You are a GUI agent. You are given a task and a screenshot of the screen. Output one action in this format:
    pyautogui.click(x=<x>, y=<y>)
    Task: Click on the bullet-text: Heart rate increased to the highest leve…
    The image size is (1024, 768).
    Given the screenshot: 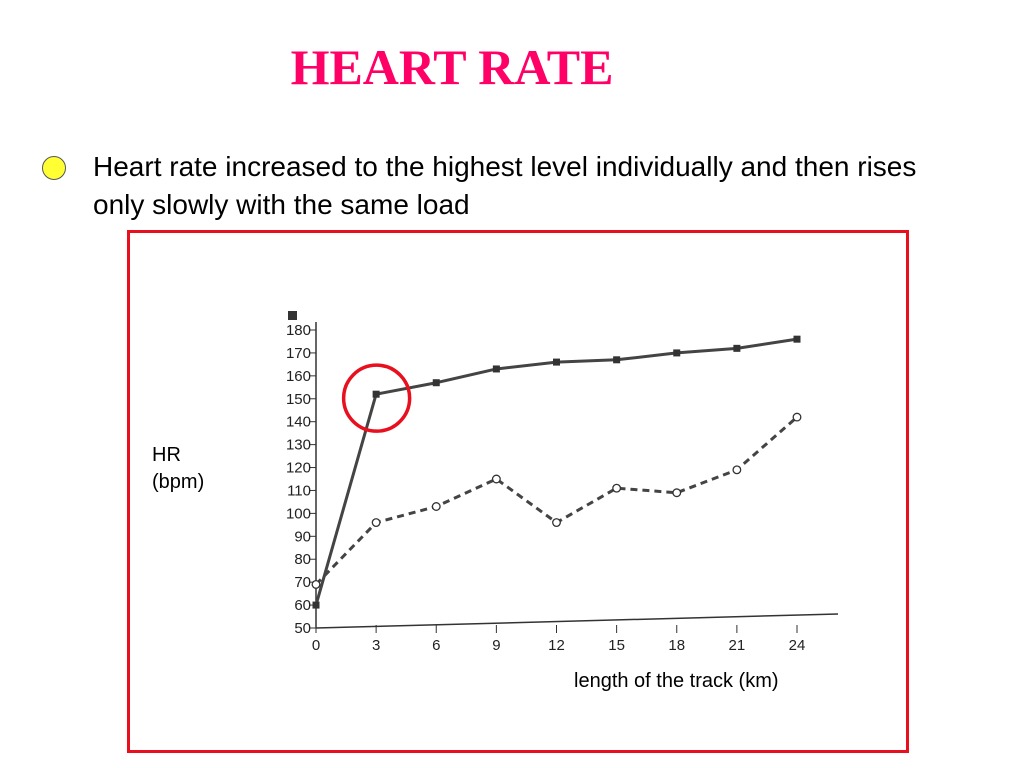 What is the action you would take?
    pyautogui.click(x=505, y=185)
    